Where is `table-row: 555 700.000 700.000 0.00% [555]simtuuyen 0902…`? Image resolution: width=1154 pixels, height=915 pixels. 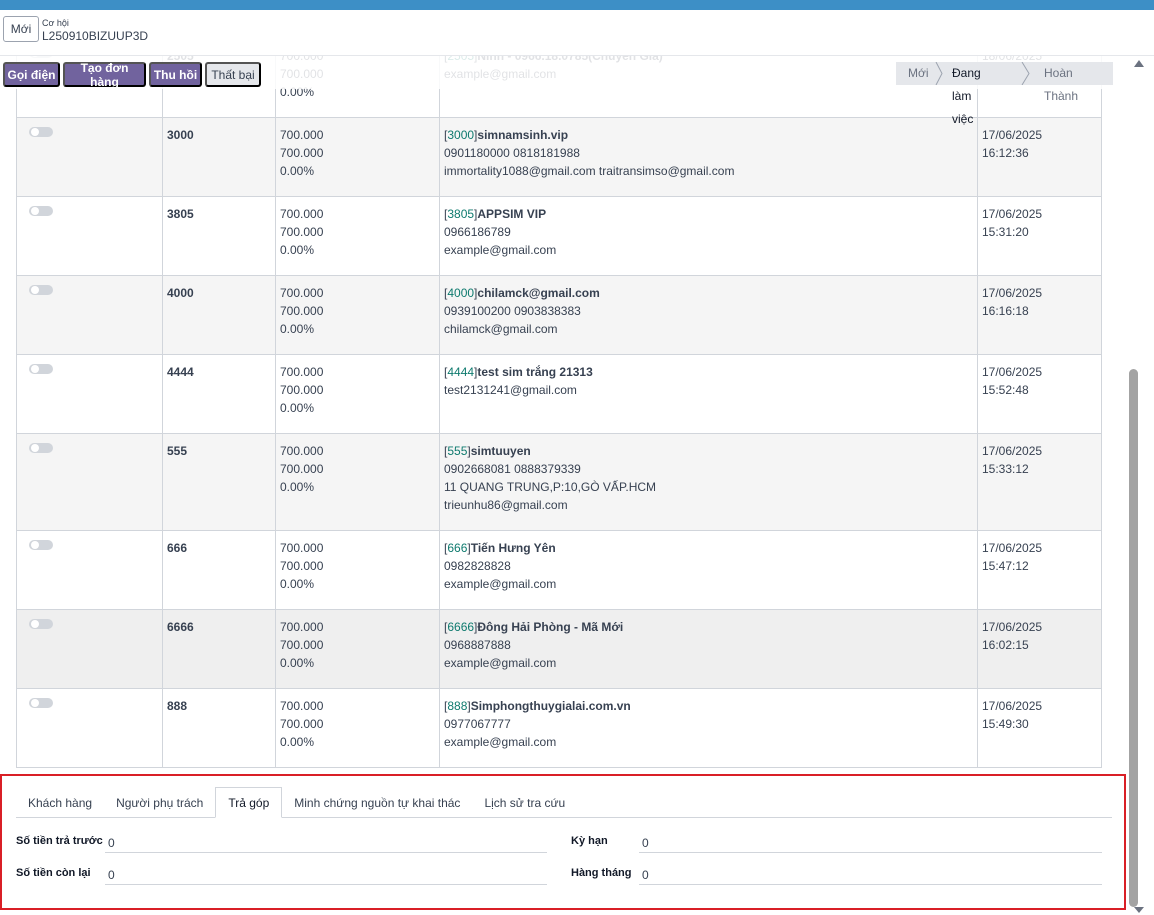 table-row: 555 700.000 700.000 0.00% [555]simtuuyen 0902… is located at coordinates (559, 482).